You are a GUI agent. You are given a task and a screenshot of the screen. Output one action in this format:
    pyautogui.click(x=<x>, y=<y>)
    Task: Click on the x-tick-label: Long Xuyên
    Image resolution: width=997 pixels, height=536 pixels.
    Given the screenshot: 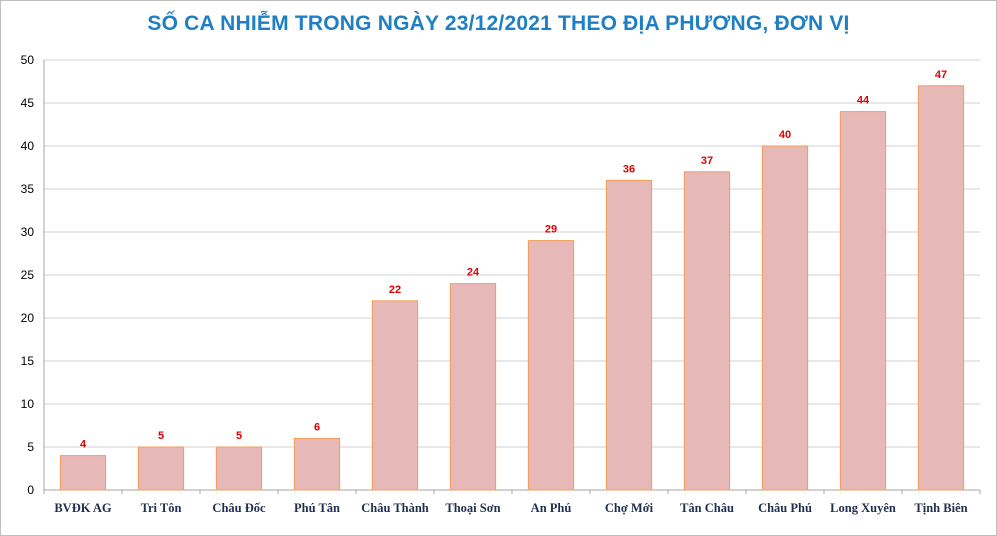 What is the action you would take?
    pyautogui.click(x=863, y=508)
    